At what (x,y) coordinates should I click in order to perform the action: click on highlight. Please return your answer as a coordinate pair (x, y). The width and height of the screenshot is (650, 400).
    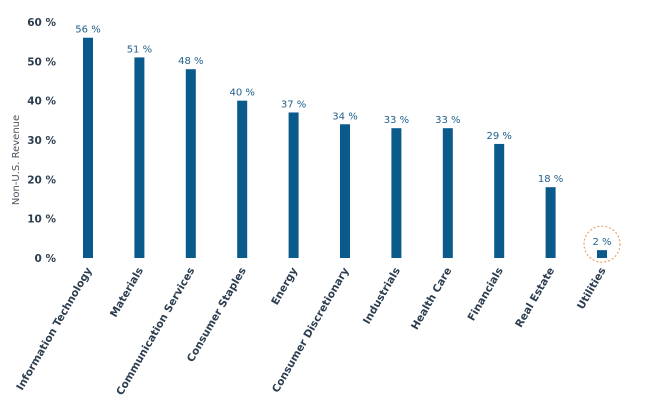
    Looking at the image, I should click on (602, 244).